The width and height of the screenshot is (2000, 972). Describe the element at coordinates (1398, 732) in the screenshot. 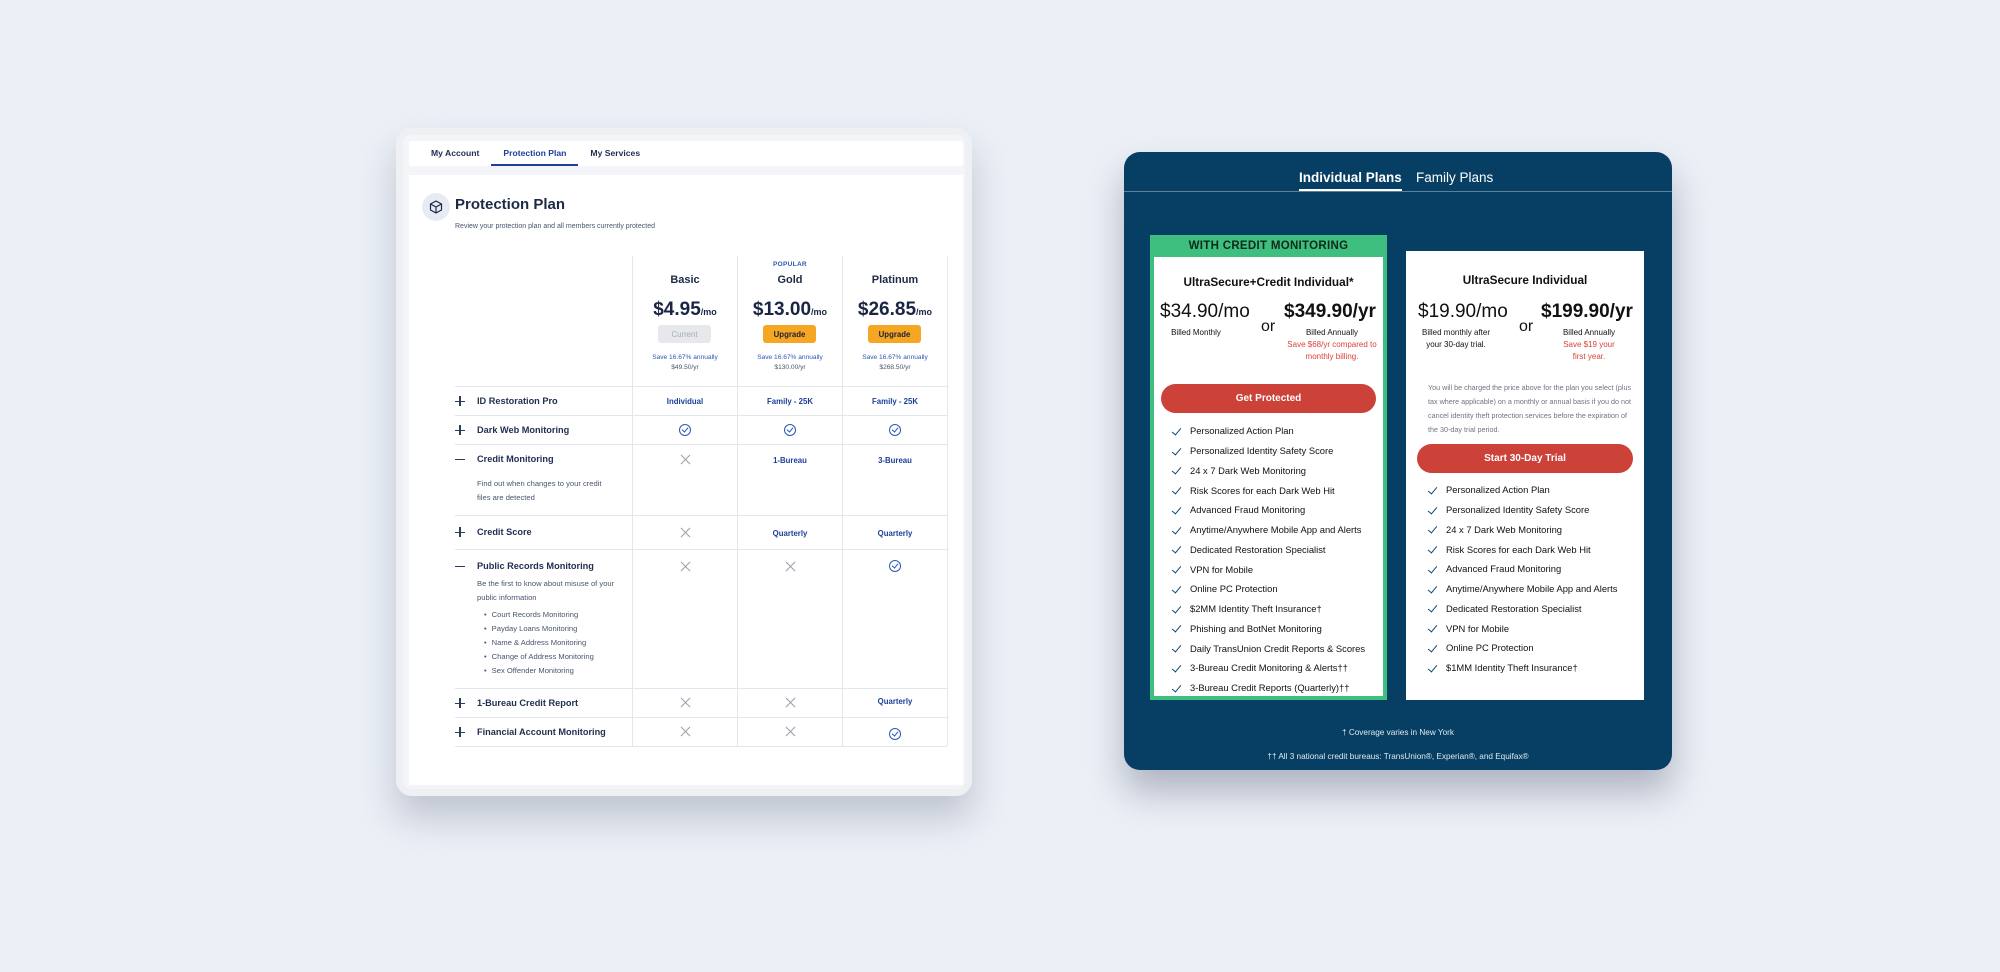

I see `footnote-new-york: † Coverage varies in New York` at that location.